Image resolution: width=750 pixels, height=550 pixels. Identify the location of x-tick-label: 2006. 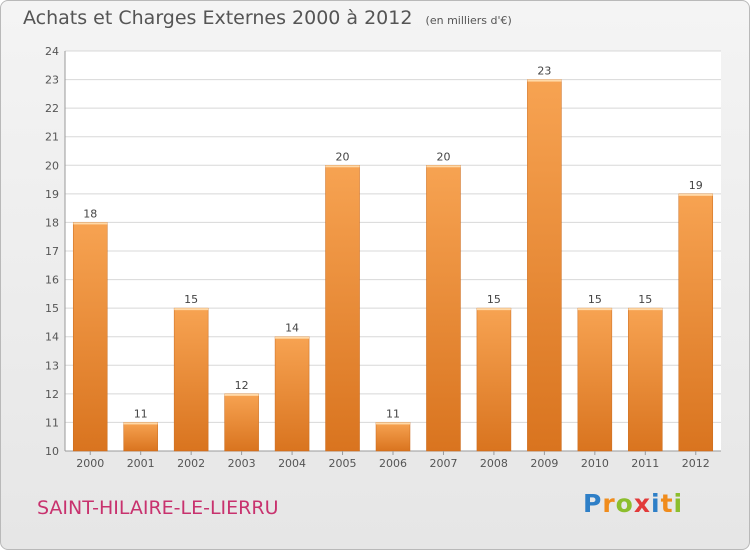
(393, 463).